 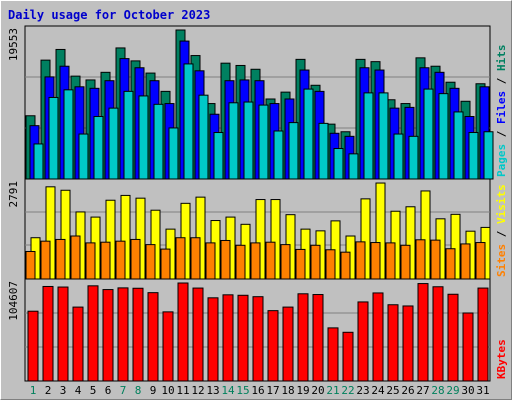 What do you see at coordinates (228, 390) in the screenshot?
I see `day-label-14: 14` at bounding box center [228, 390].